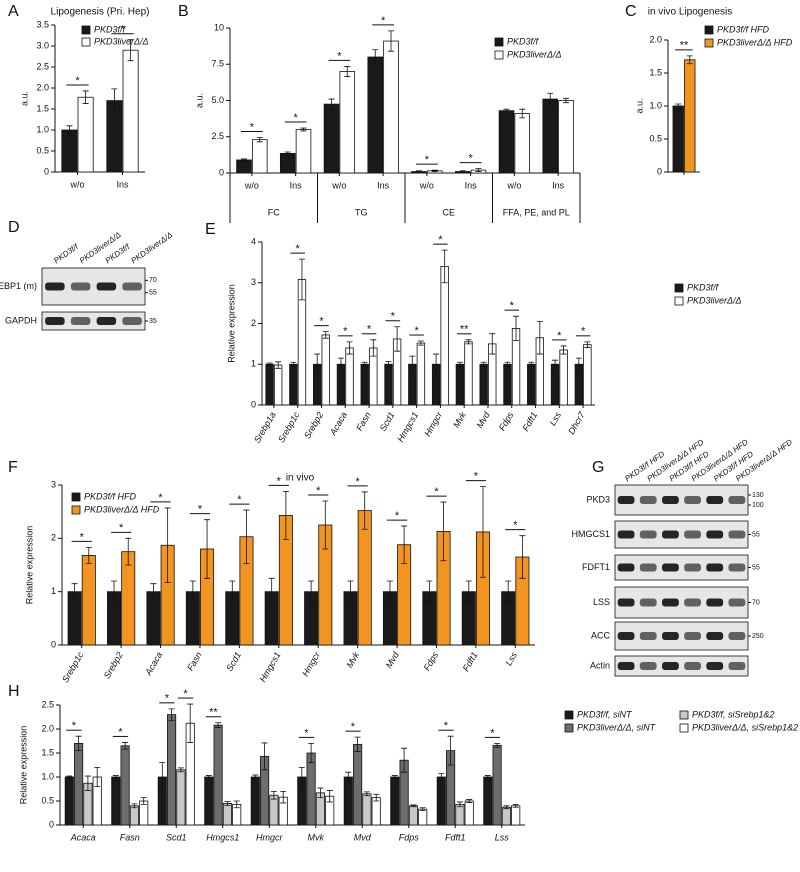 Image resolution: width=800 pixels, height=872 pixels. What do you see at coordinates (601, 635) in the screenshot?
I see `row-label: ACC` at bounding box center [601, 635].